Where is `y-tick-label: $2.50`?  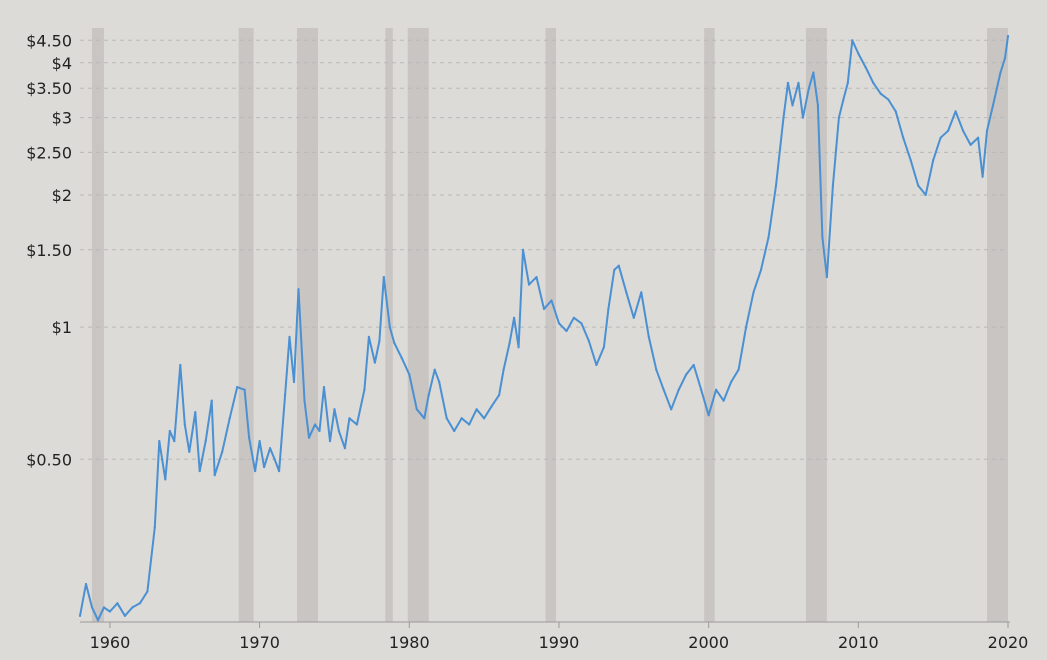
y-tick-label: $2.50 is located at coordinates (49, 152).